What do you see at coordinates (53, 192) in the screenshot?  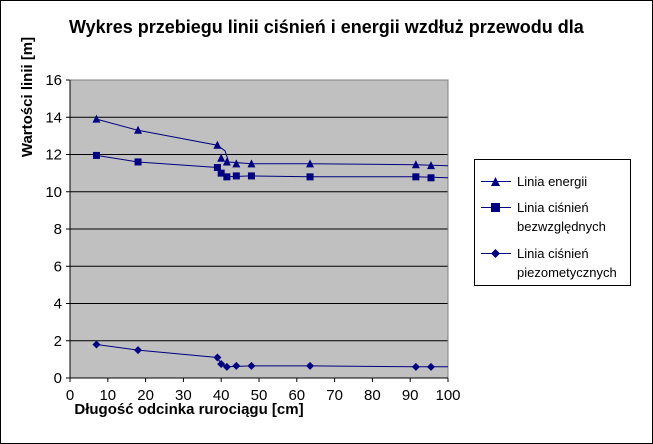 I see `y-tick-label: 10` at bounding box center [53, 192].